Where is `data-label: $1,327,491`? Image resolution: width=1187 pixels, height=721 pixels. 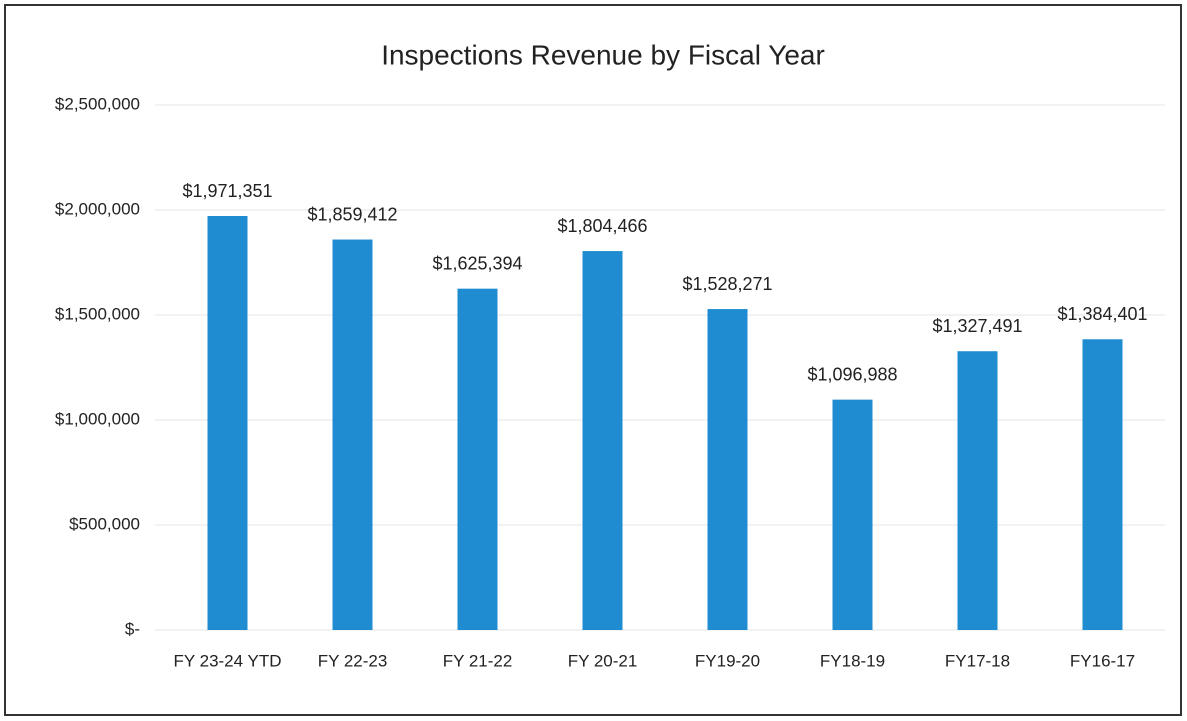
data-label: $1,327,491 is located at coordinates (977, 326).